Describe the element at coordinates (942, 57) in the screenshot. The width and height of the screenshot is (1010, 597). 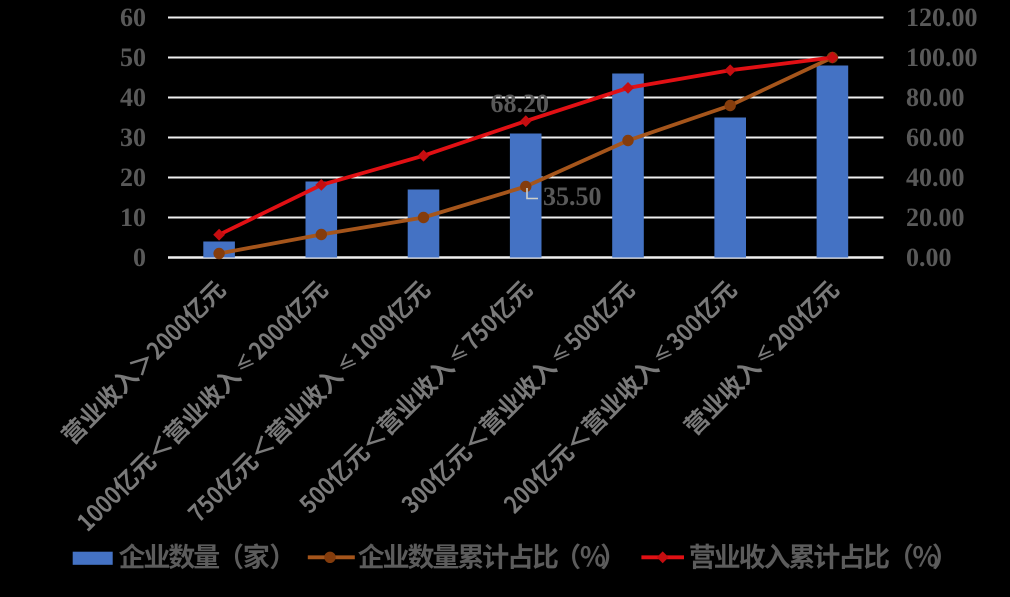
I see `svg-text: 100.00` at that location.